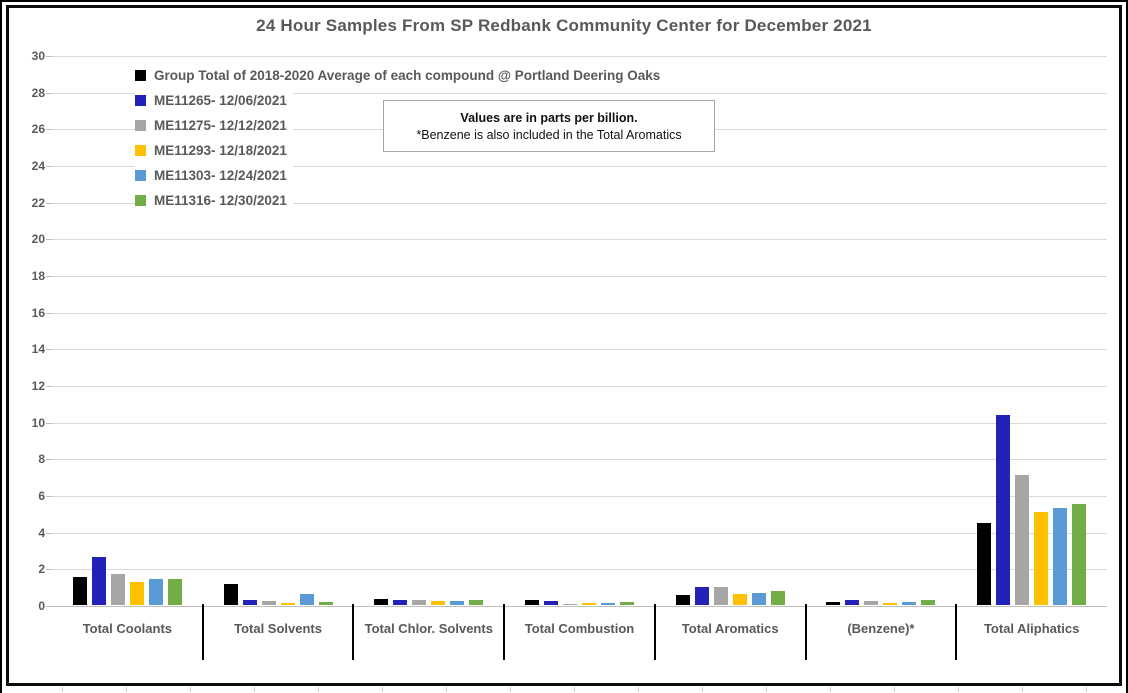 This screenshot has height=693, width=1128. Describe the element at coordinates (214, 175) in the screenshot. I see `legend-item-4: ME11303- 12/24/2021` at that location.